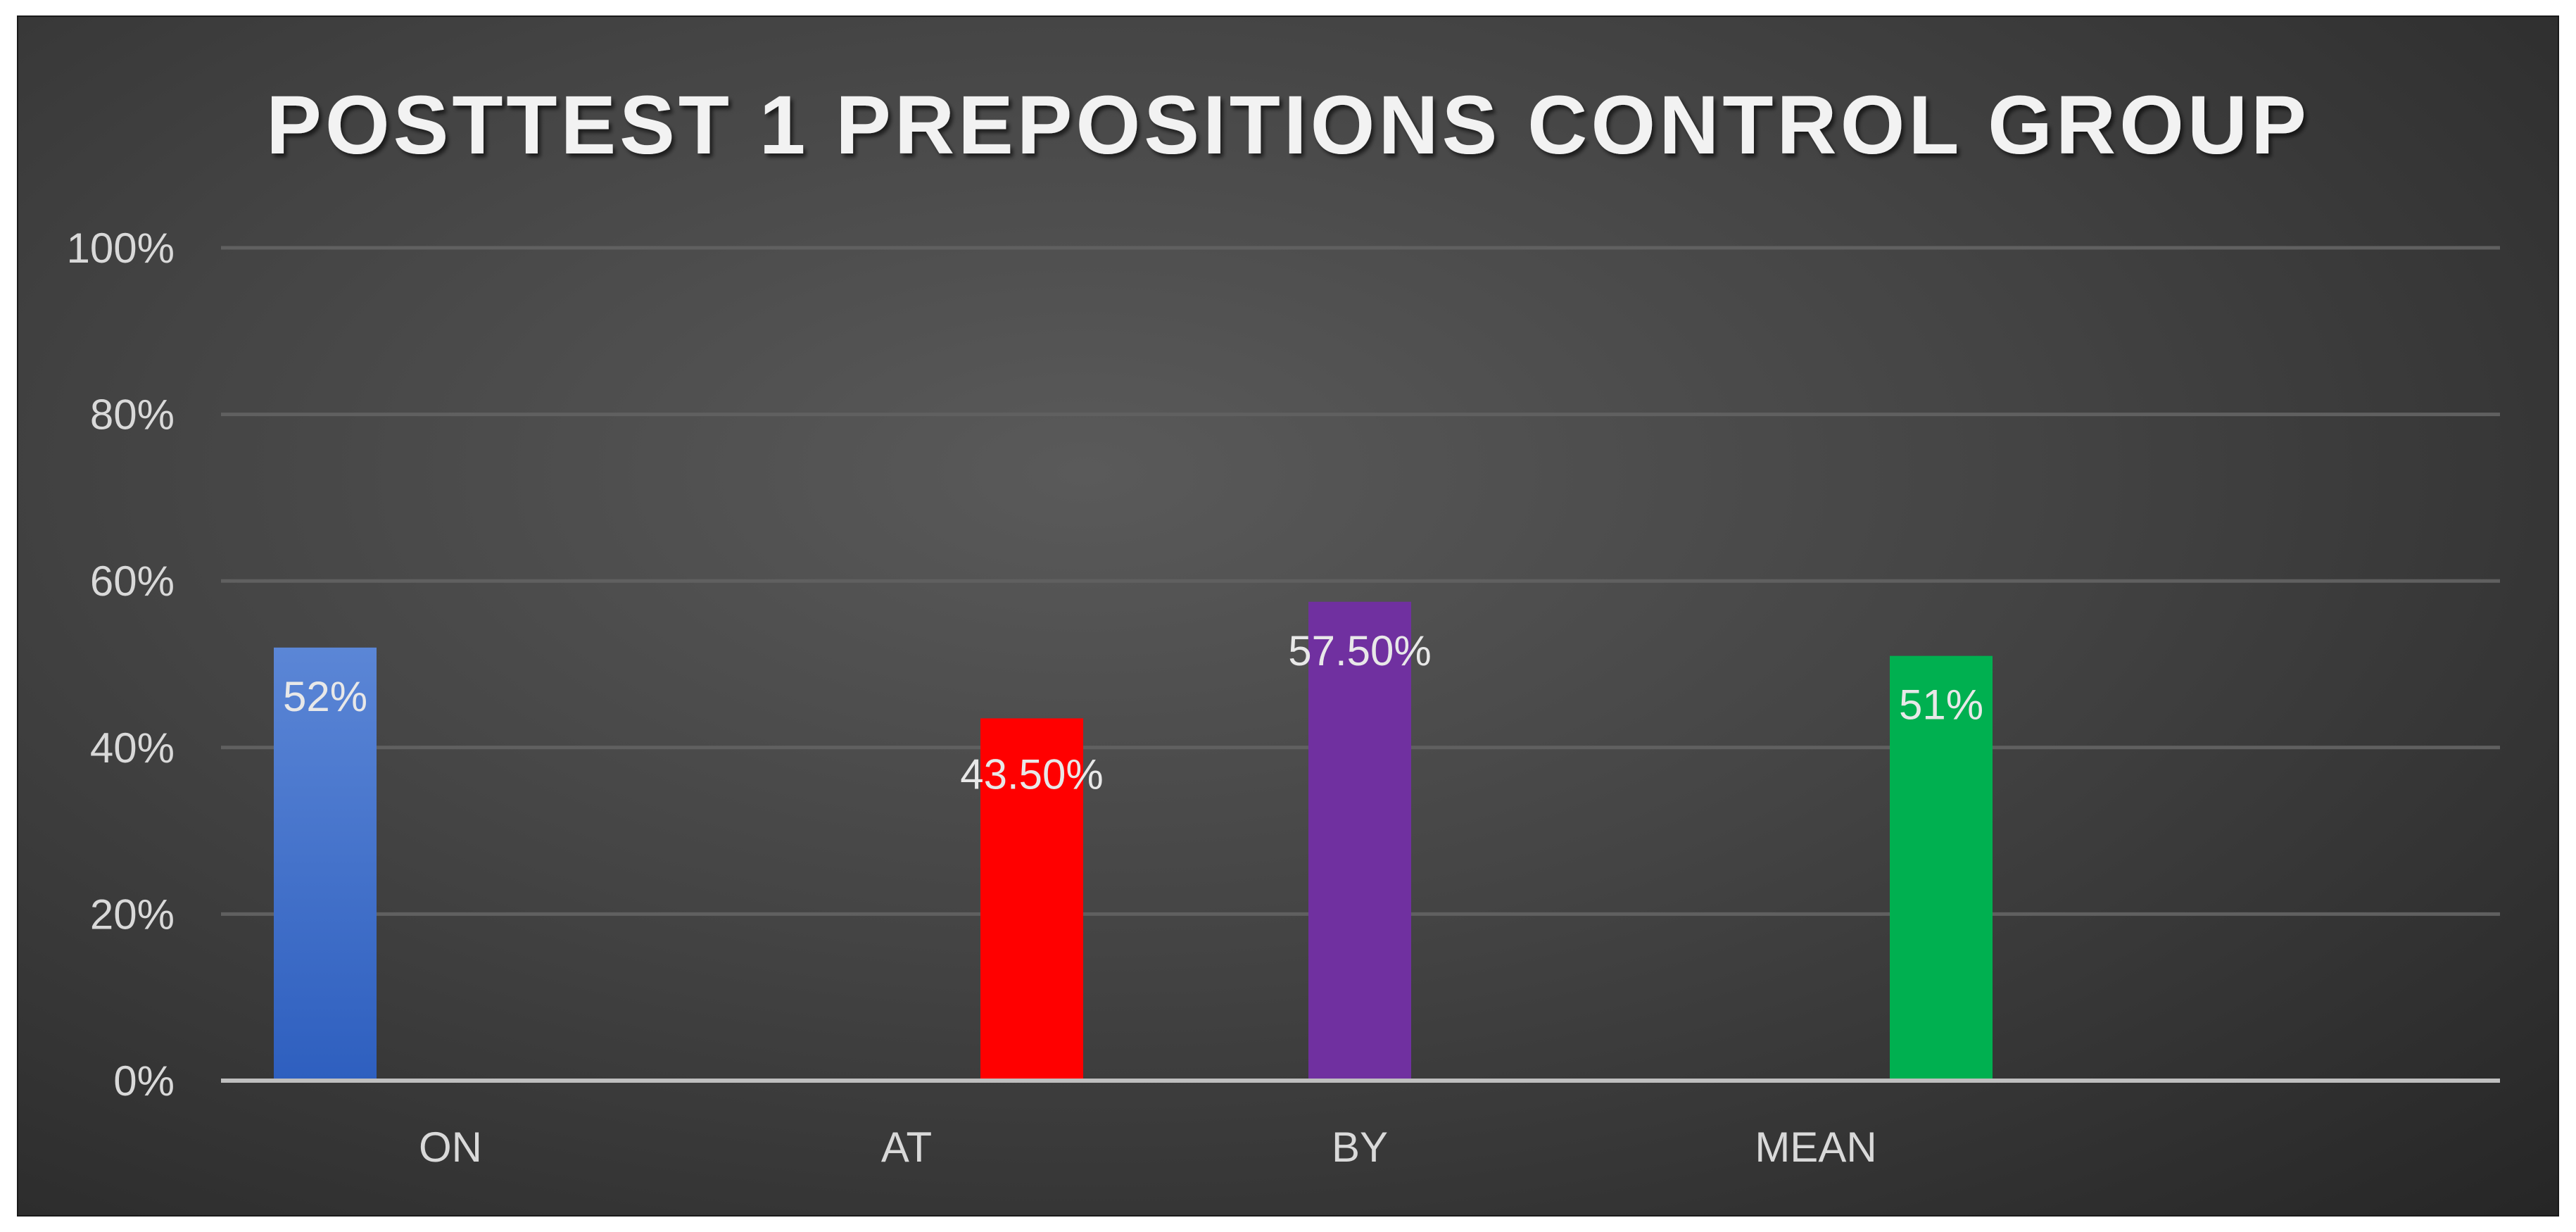 The width and height of the screenshot is (2576, 1232). Describe the element at coordinates (1360, 1147) in the screenshot. I see `x-tick-label: BY` at that location.